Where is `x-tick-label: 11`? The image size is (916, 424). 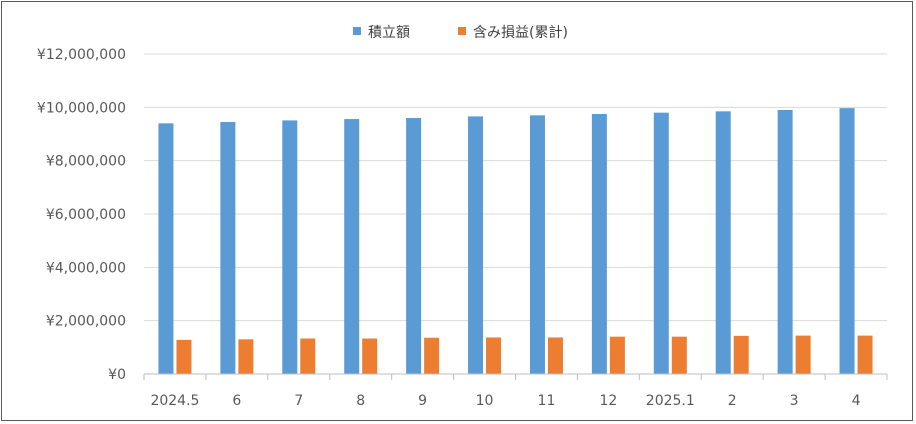
x-tick-label: 11 is located at coordinates (547, 401).